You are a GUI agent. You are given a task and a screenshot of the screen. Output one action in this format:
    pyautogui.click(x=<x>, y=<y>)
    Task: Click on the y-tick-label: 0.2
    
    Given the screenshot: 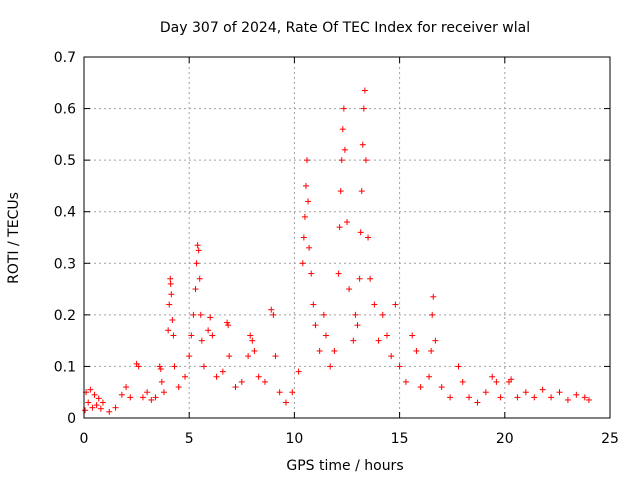 What is the action you would take?
    pyautogui.click(x=65, y=316)
    